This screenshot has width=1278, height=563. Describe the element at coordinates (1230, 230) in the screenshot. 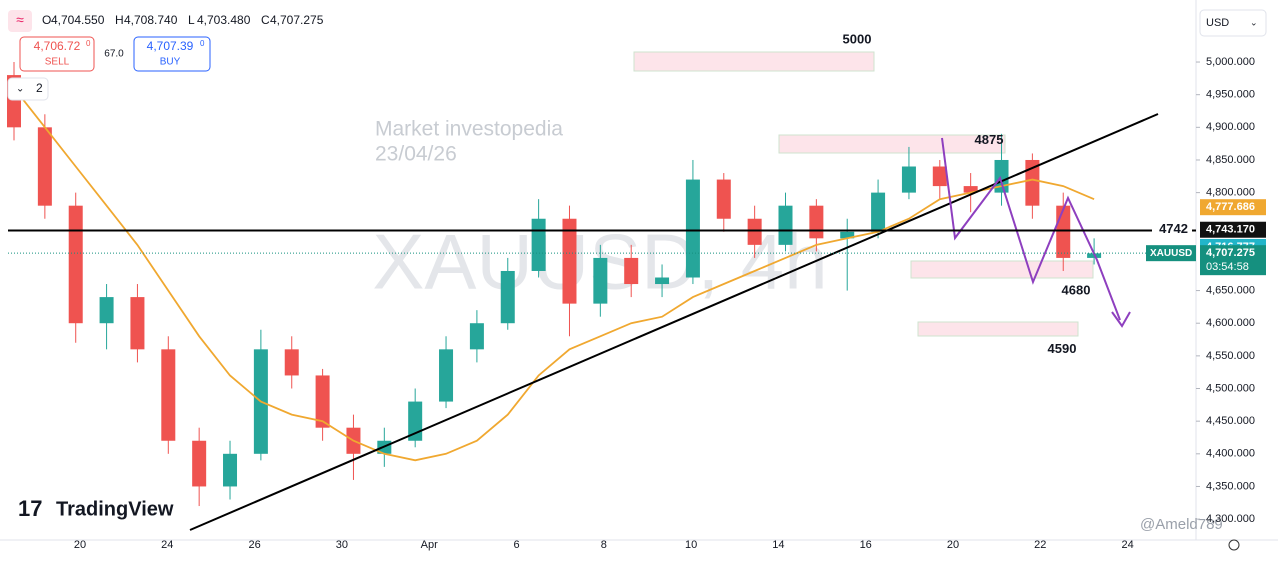

I see `price-tag-label: 4,743.170` at that location.